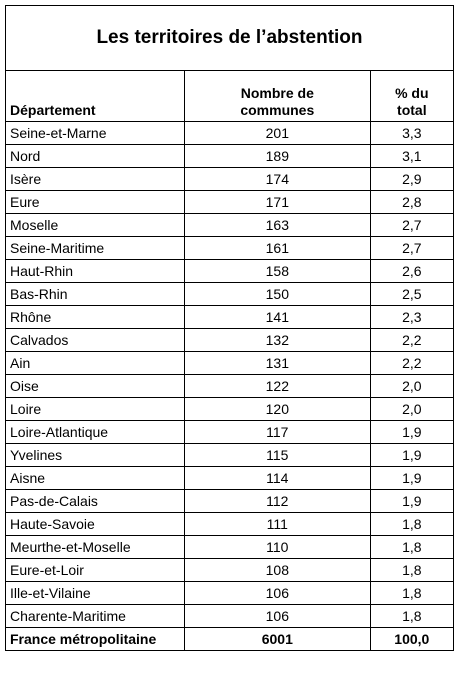  Describe the element at coordinates (277, 294) in the screenshot. I see `count-cell: 150` at that location.